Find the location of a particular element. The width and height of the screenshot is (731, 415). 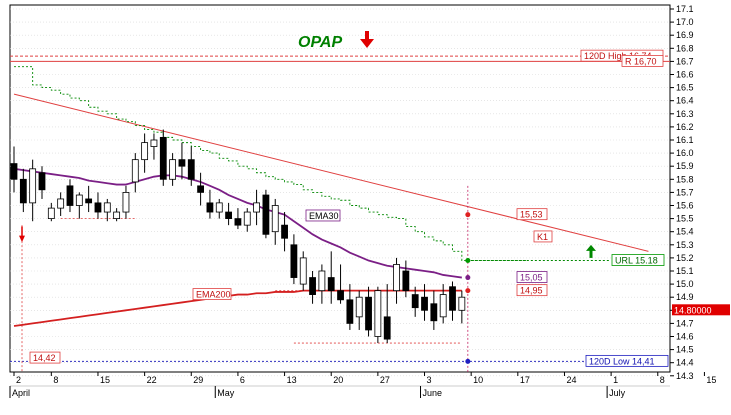

low-marker-label-box is located at coordinates (45, 357).